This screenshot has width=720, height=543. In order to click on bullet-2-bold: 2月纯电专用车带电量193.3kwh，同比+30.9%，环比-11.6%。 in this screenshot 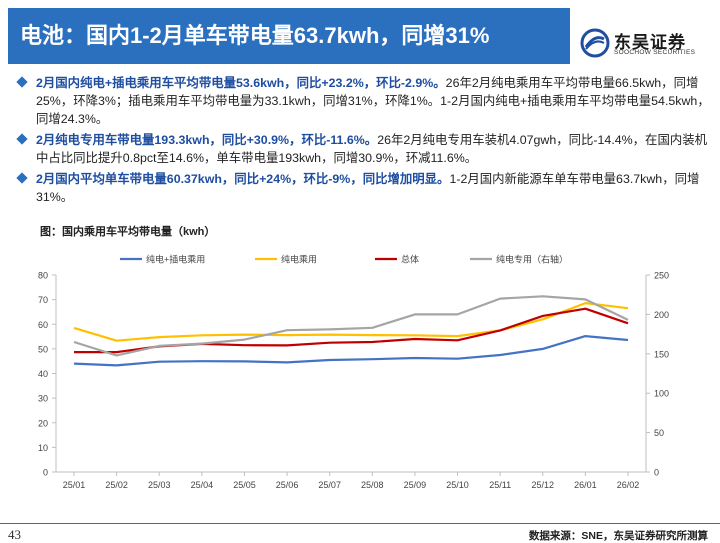, I will do `click(207, 140)`.